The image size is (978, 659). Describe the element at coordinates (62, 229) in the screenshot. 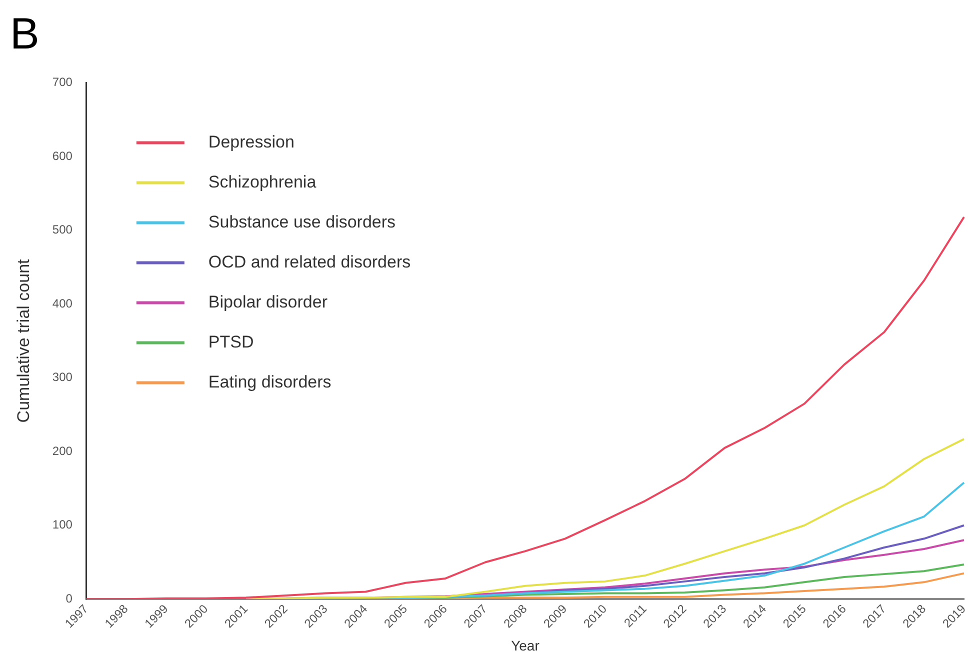

I see `y-tick-label: 500` at that location.